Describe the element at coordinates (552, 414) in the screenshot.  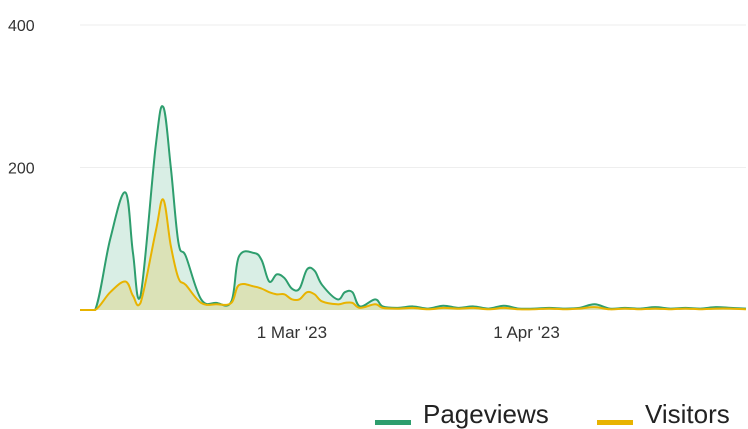
I see `legend: Pageviews Visitors` at that location.